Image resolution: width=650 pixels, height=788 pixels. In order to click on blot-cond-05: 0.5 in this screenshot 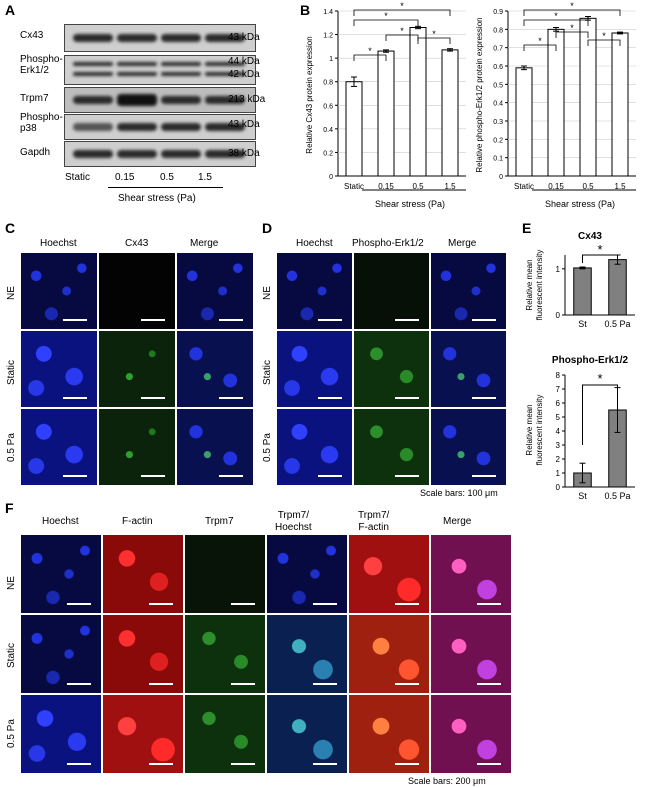, I will do `click(167, 177)`.